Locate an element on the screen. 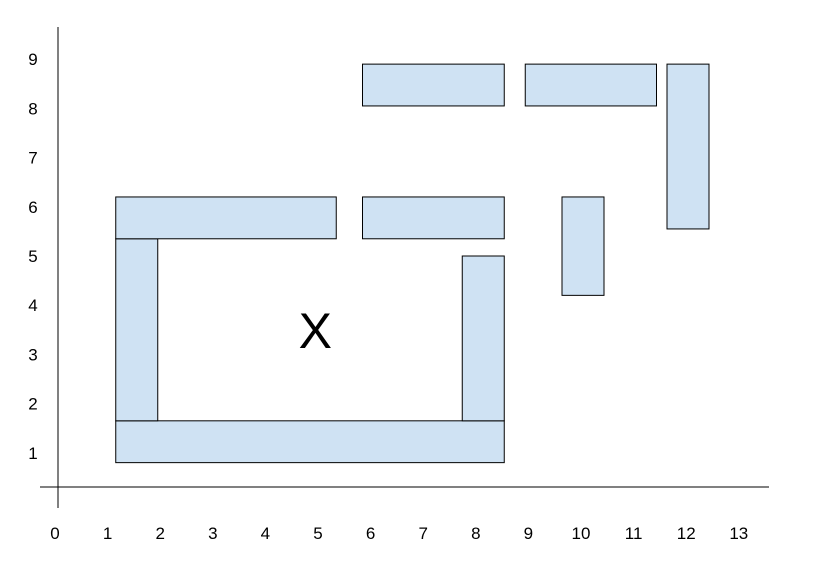  x-tick-label: 4 is located at coordinates (265, 533).